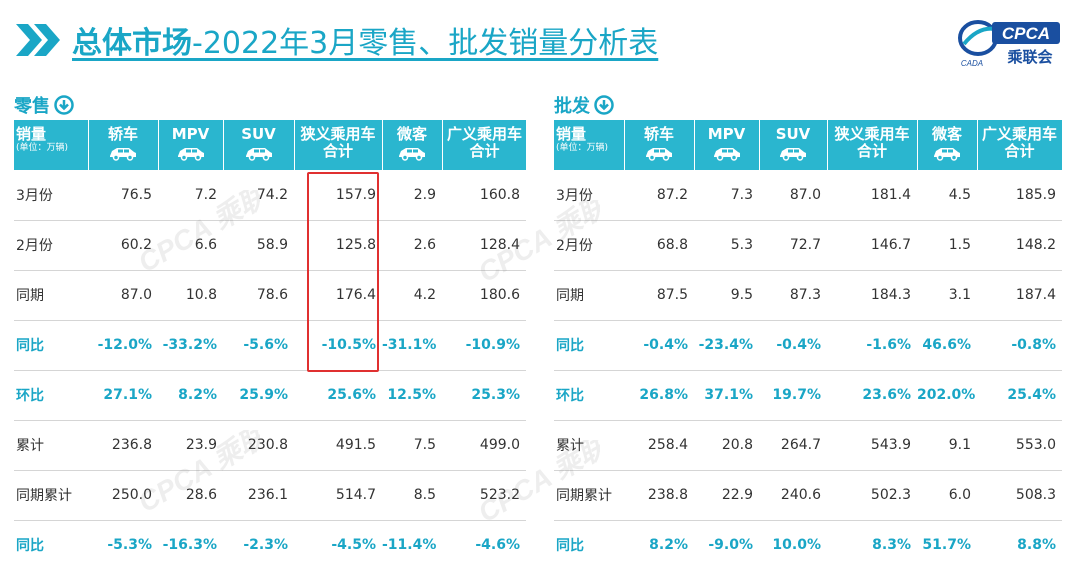  I want to click on table-row: 同期 87.5 9.5 87.3 184.3 3.1 187.4, so click(808, 295).